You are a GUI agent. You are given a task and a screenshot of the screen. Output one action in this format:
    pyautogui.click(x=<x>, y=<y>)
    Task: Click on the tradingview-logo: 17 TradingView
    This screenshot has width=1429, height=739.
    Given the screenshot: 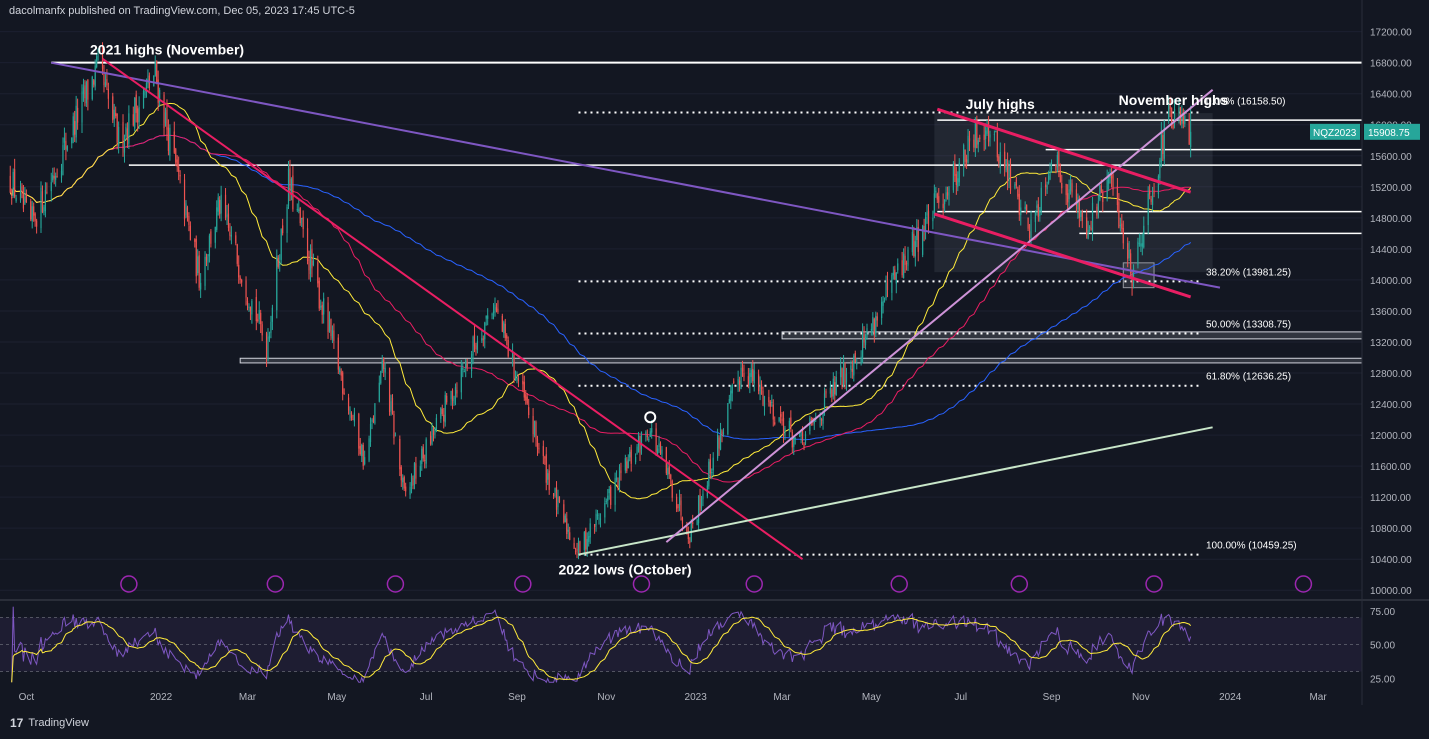 What is the action you would take?
    pyautogui.click(x=49, y=723)
    